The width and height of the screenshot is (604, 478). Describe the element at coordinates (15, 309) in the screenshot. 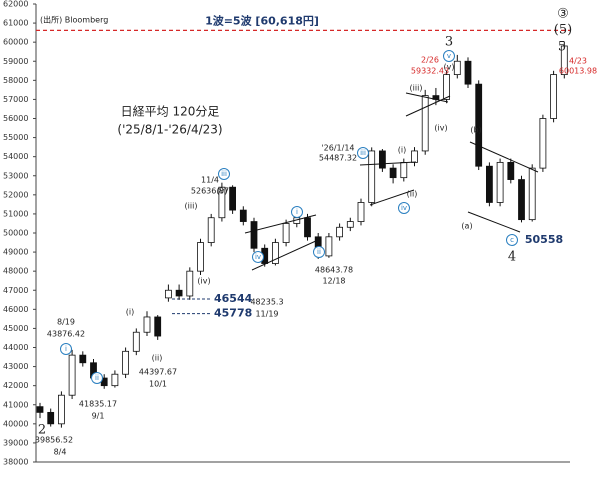

I see `y-tick-label: 46000` at that location.